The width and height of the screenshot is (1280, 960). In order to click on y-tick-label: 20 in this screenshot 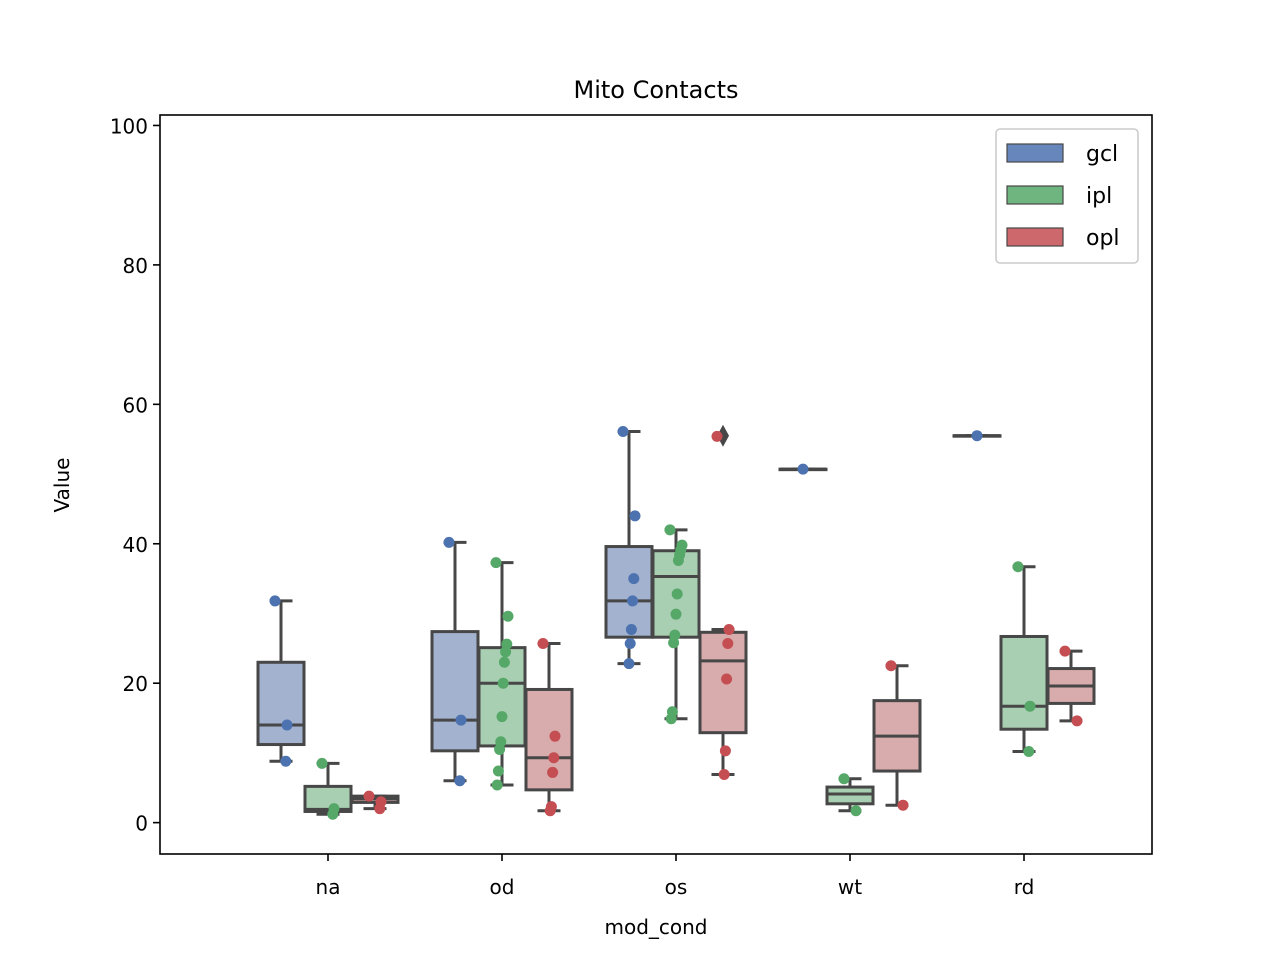, I will do `click(135, 684)`.